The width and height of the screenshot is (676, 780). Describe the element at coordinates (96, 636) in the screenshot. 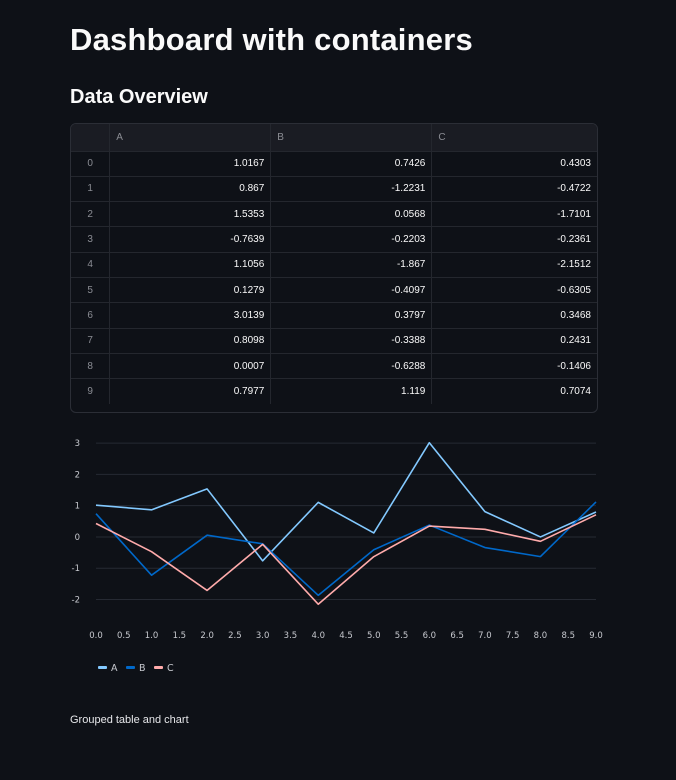

I see `x-tick-label: 0.0` at that location.